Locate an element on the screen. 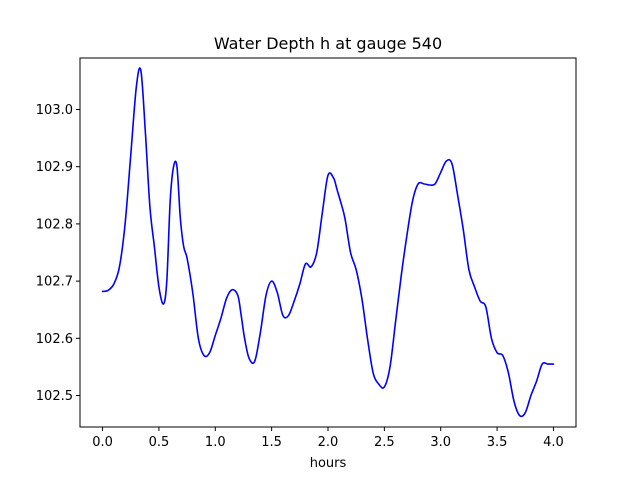 This screenshot has width=640, height=484. y-tick-label: 102.7 is located at coordinates (54, 282).